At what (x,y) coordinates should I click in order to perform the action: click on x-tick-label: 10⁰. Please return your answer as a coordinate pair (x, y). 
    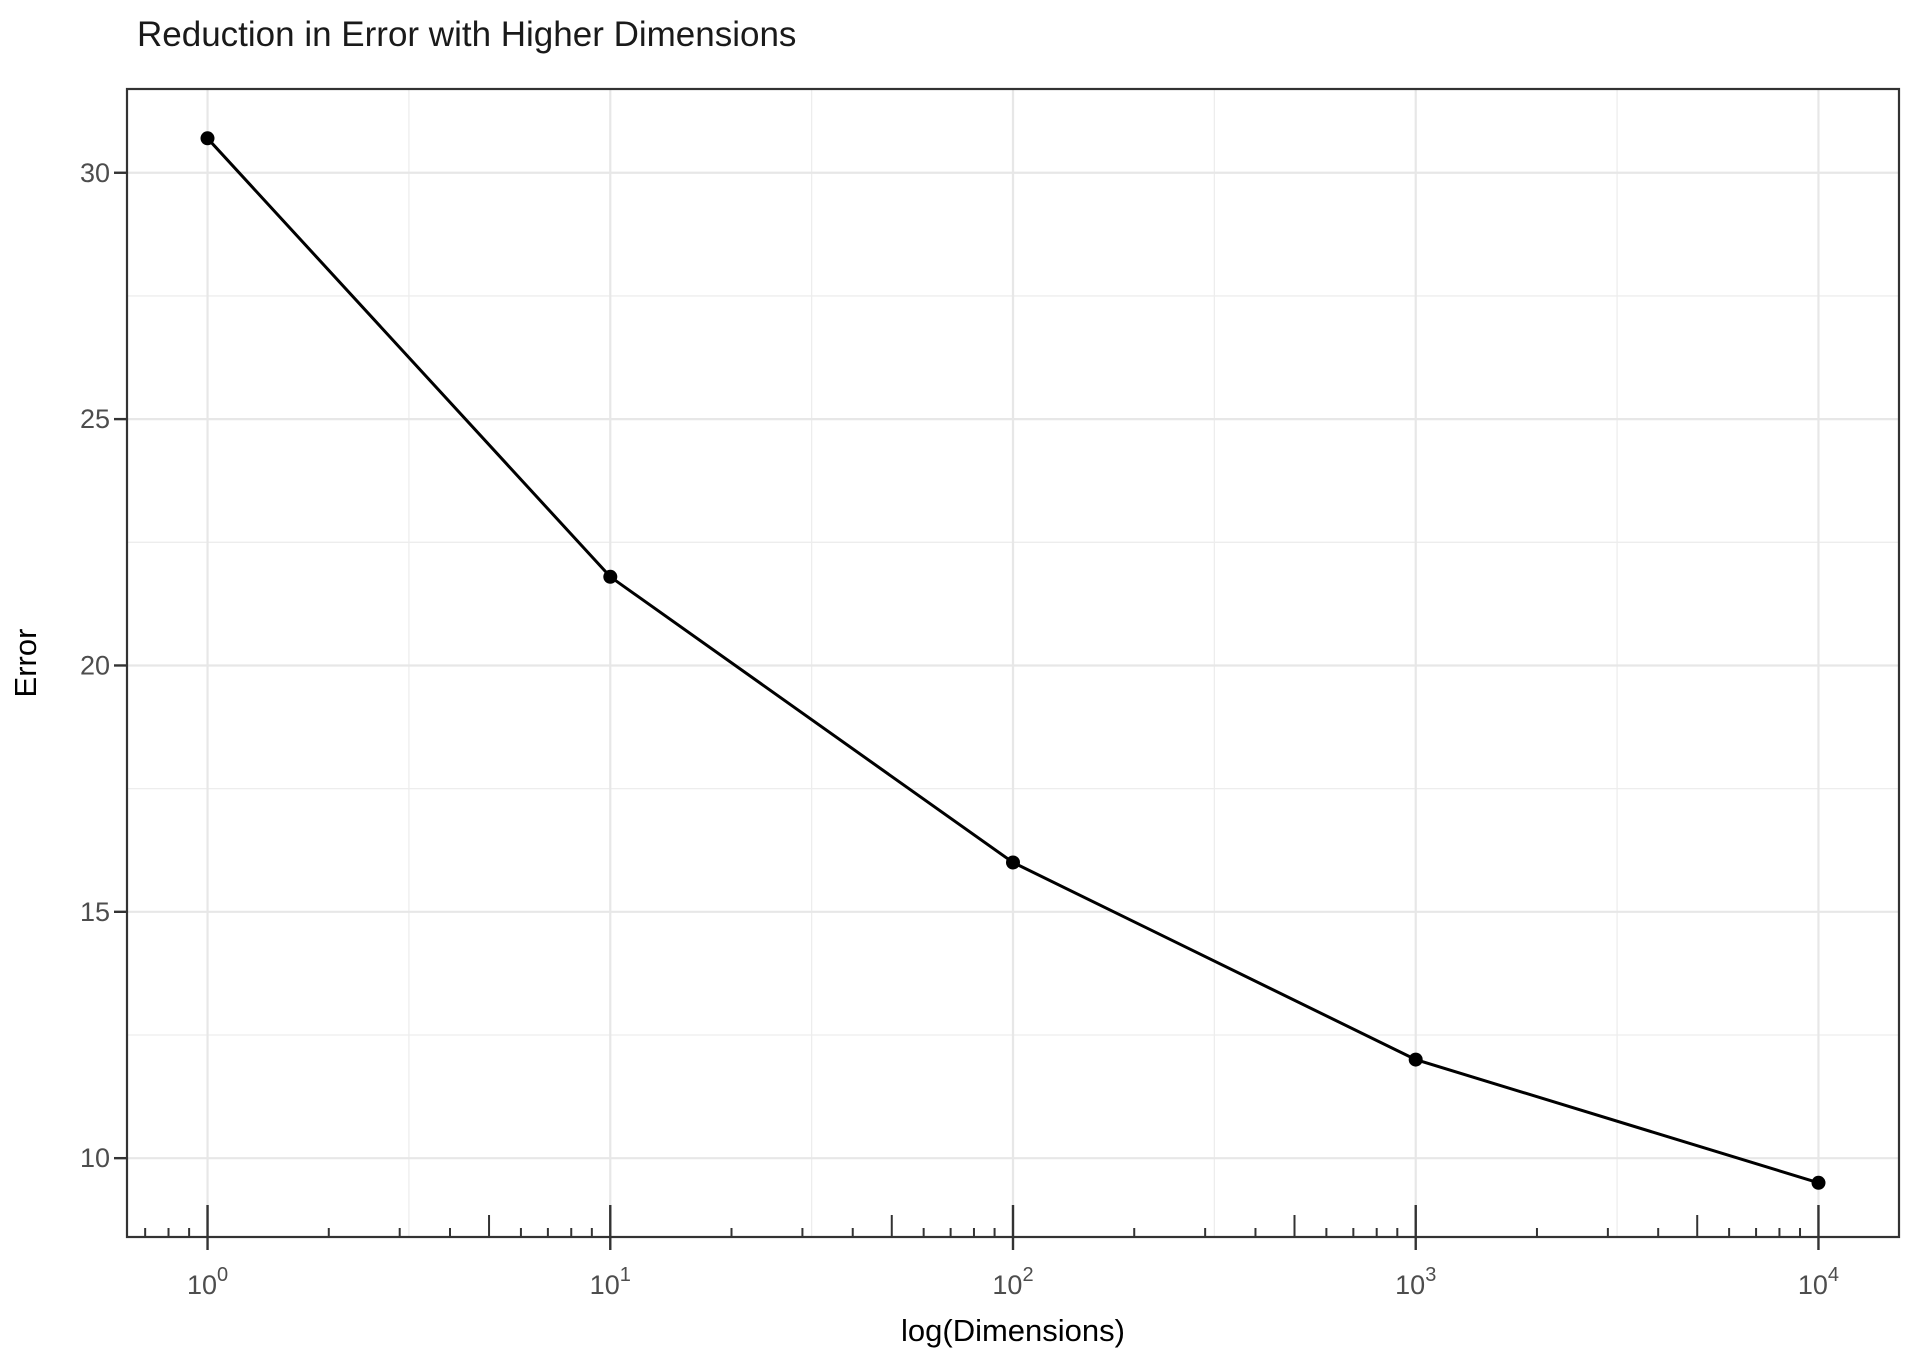
    Looking at the image, I should click on (207, 1282).